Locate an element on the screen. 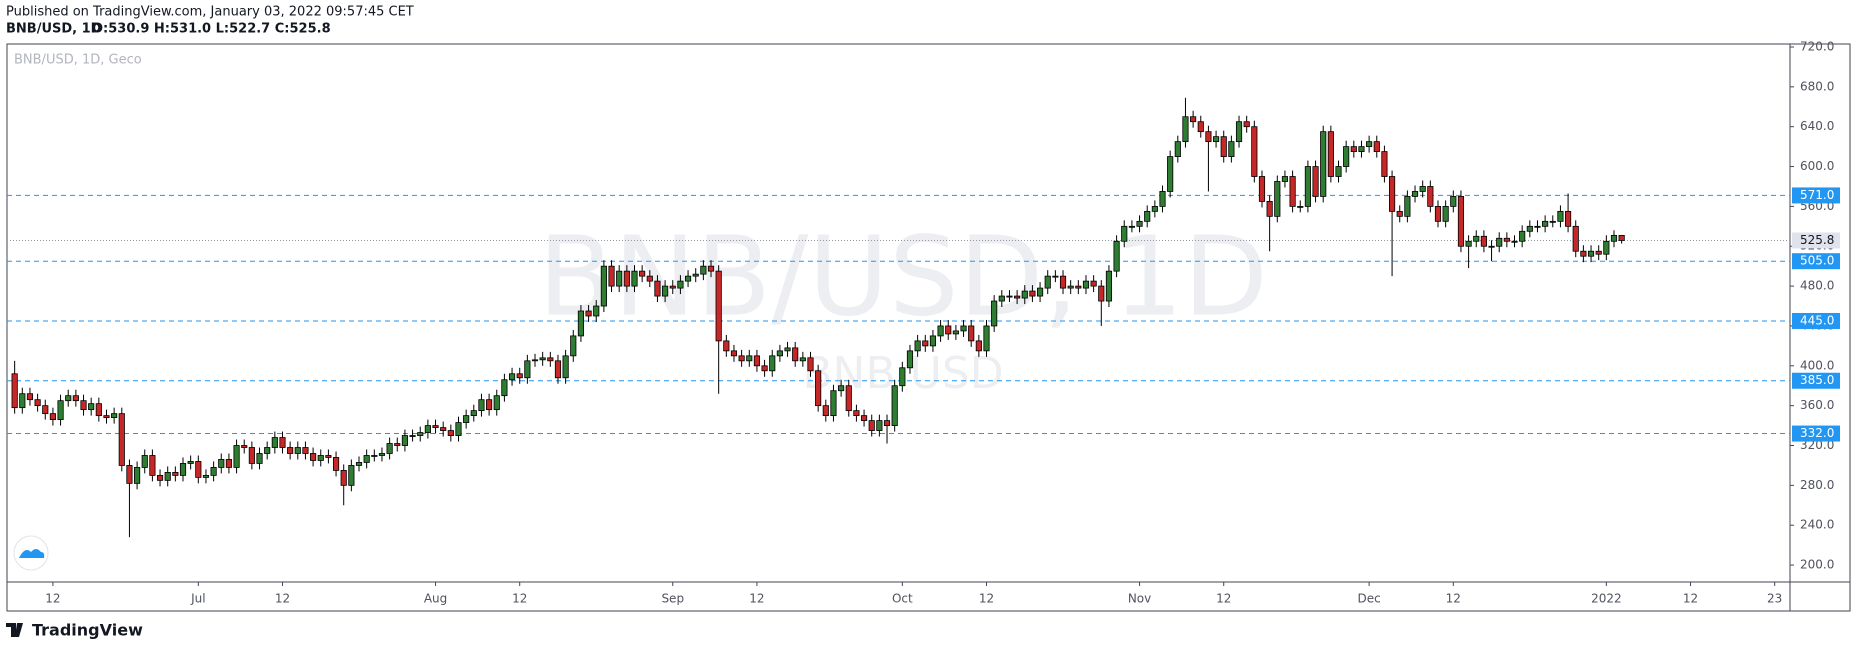  badge-icon is located at coordinates (32, 553).